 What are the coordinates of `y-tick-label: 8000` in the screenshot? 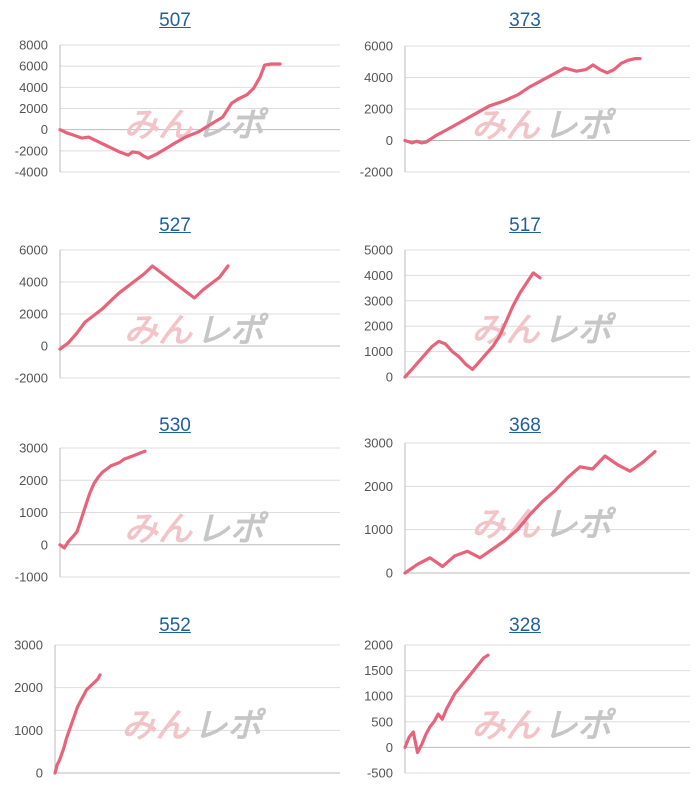 It's located at (33, 45).